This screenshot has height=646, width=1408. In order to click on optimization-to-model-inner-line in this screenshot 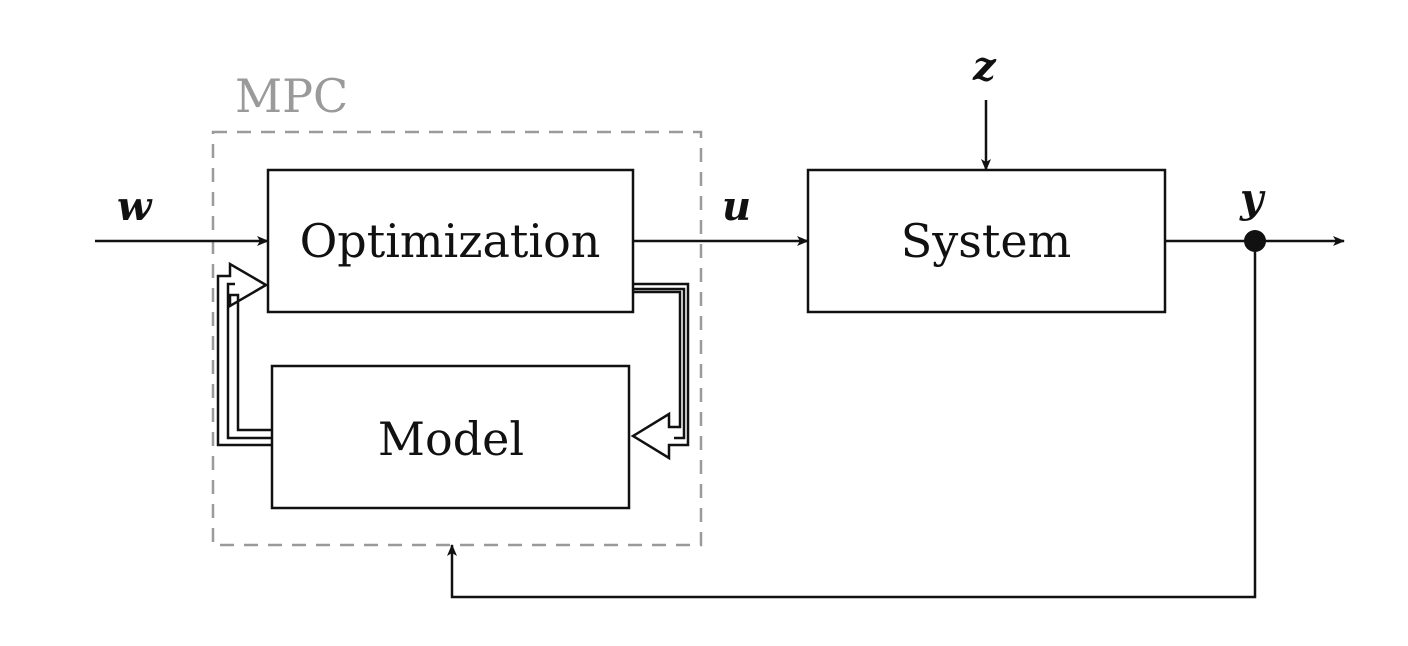, I will do `click(659, 363)`.